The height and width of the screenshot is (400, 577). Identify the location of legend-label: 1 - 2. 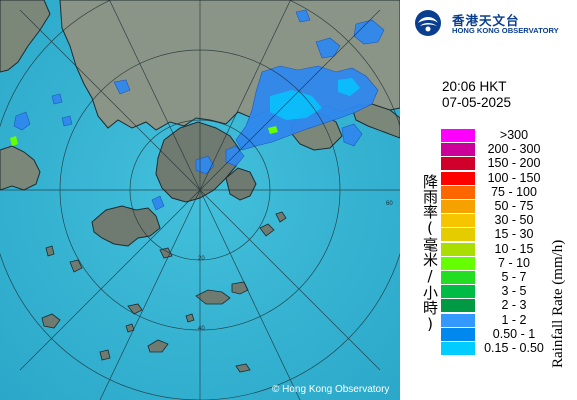
(514, 319).